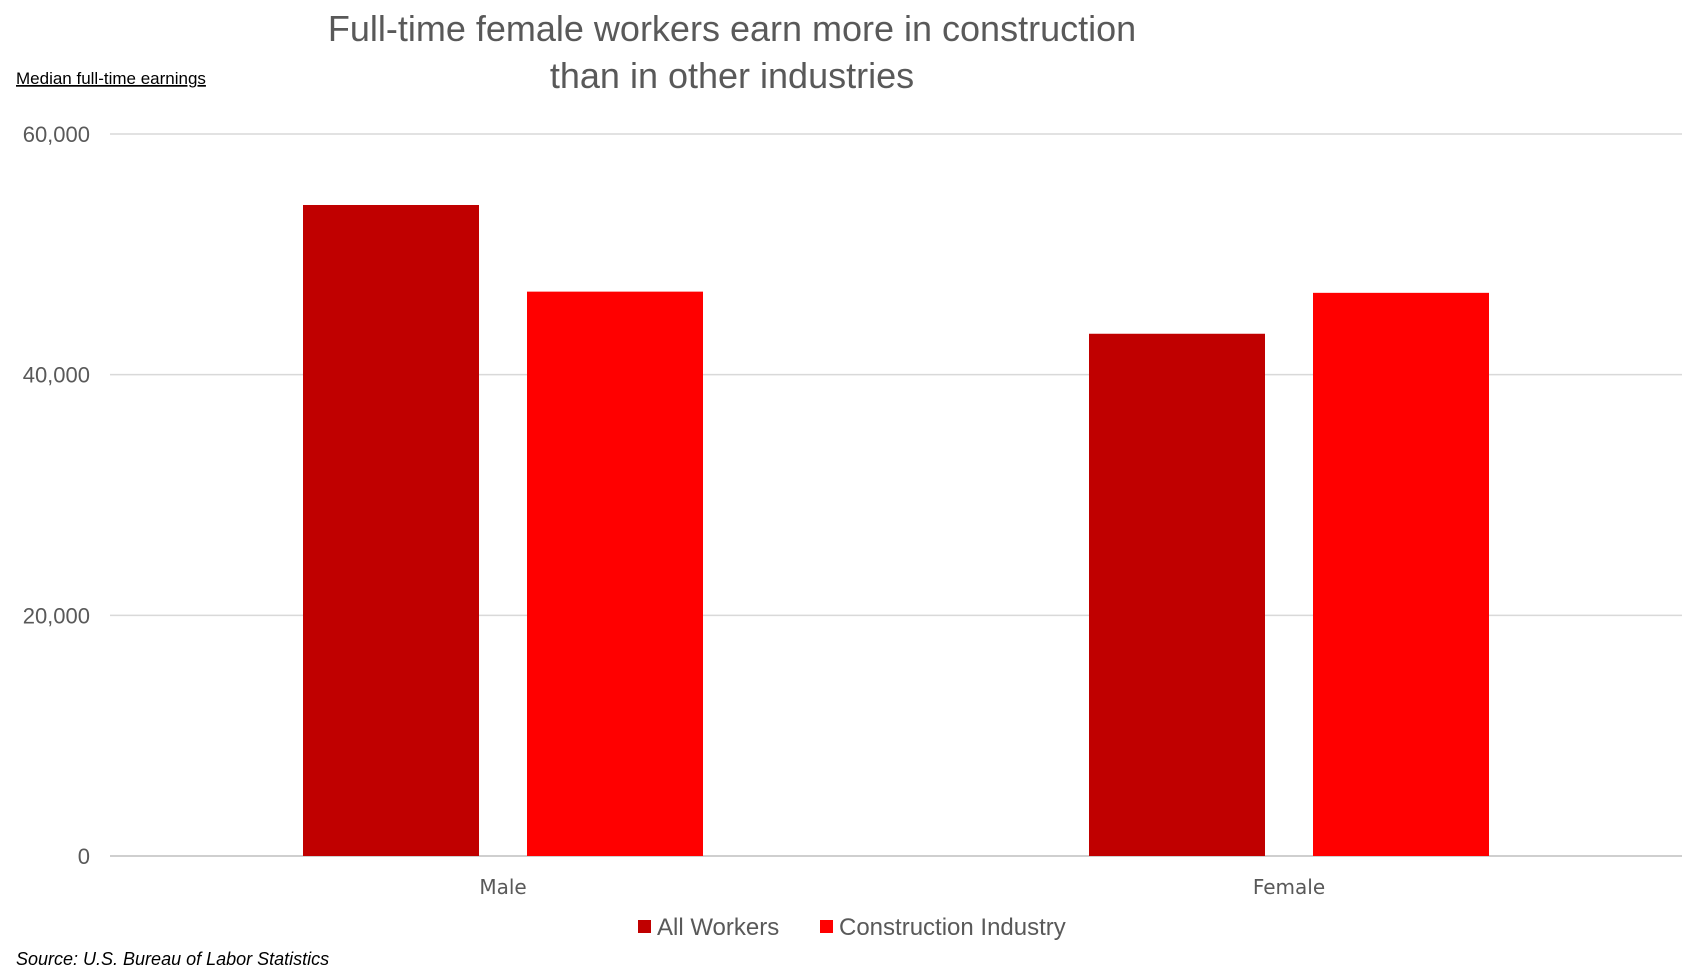  What do you see at coordinates (902, 887) in the screenshot?
I see `x-axis-ticks: Male Female` at bounding box center [902, 887].